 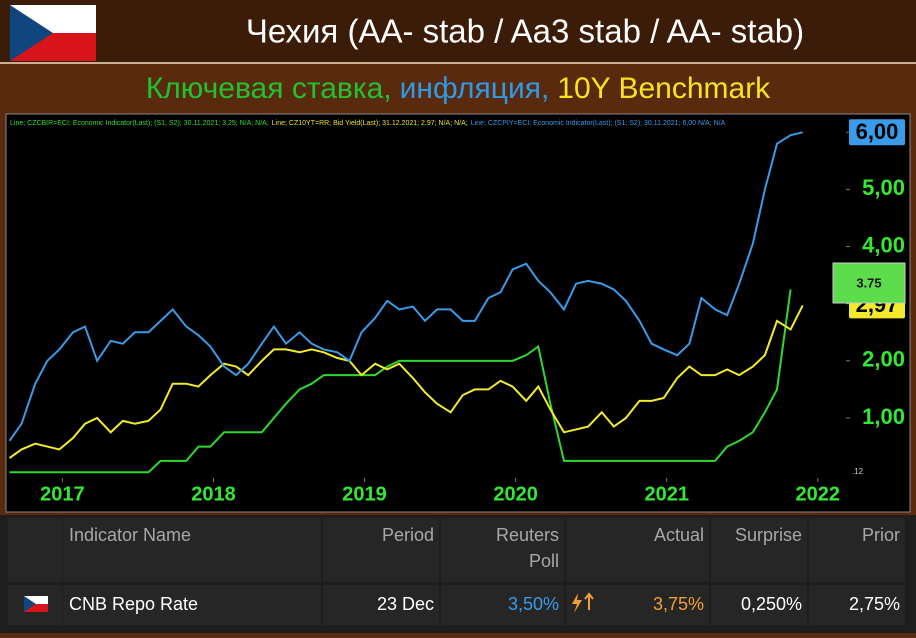 What do you see at coordinates (818, 494) in the screenshot?
I see `x-tick-label: 2022` at bounding box center [818, 494].